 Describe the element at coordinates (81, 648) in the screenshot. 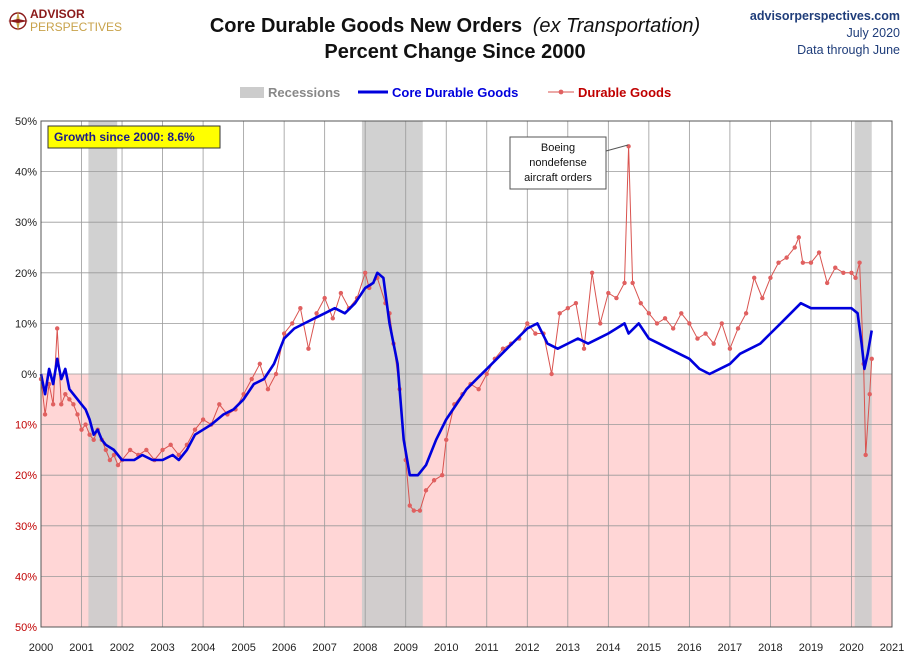

I see `x-tick-label: 2001` at that location.